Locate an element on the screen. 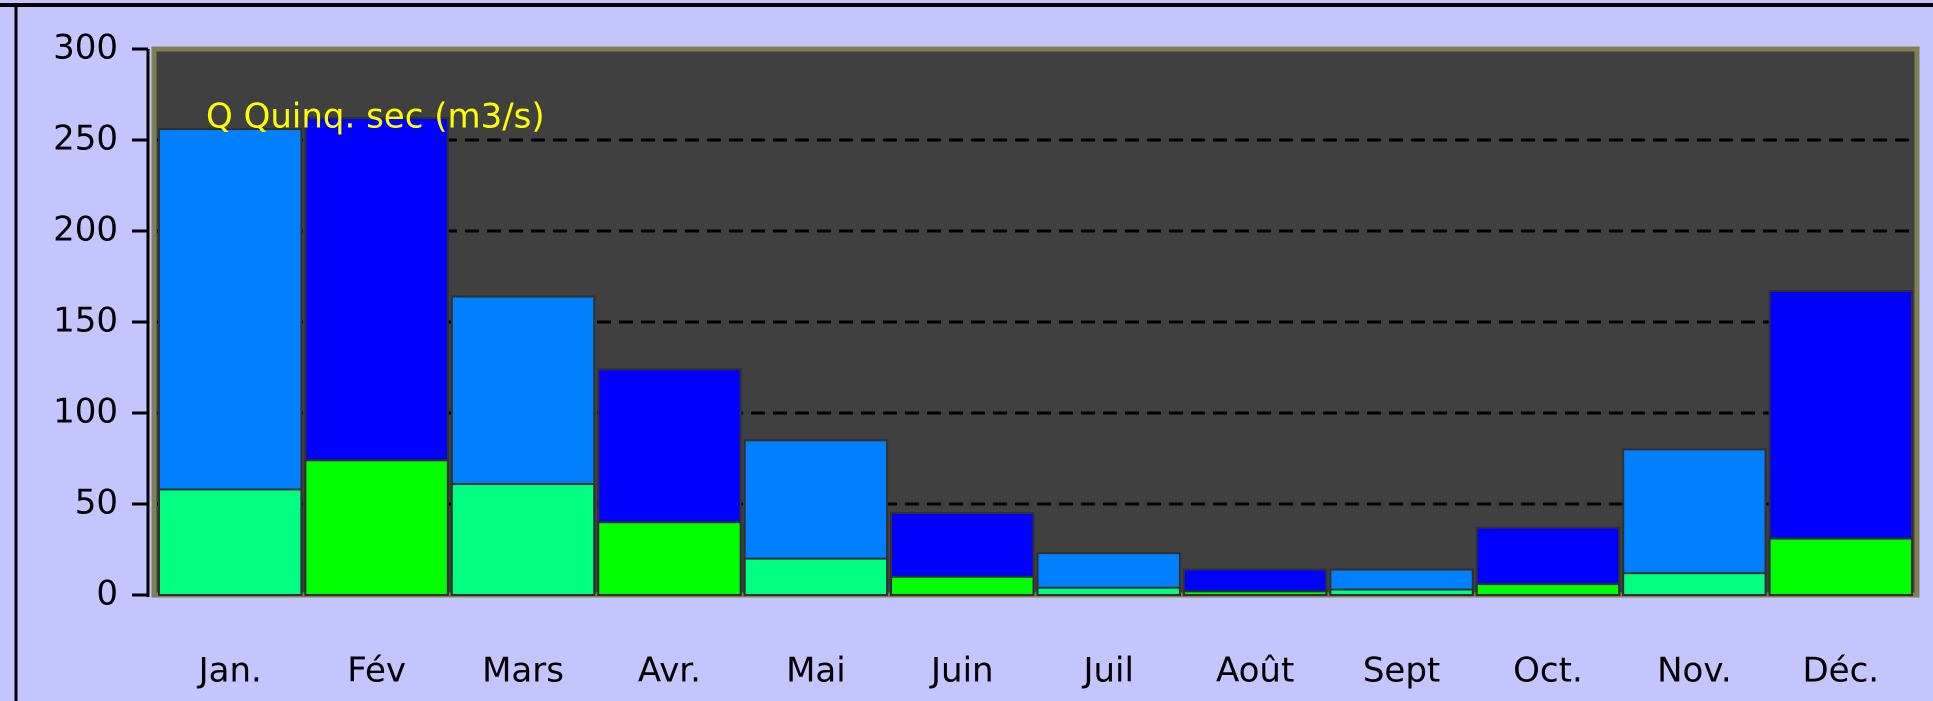  x-tick-label: Sept is located at coordinates (1401, 671).